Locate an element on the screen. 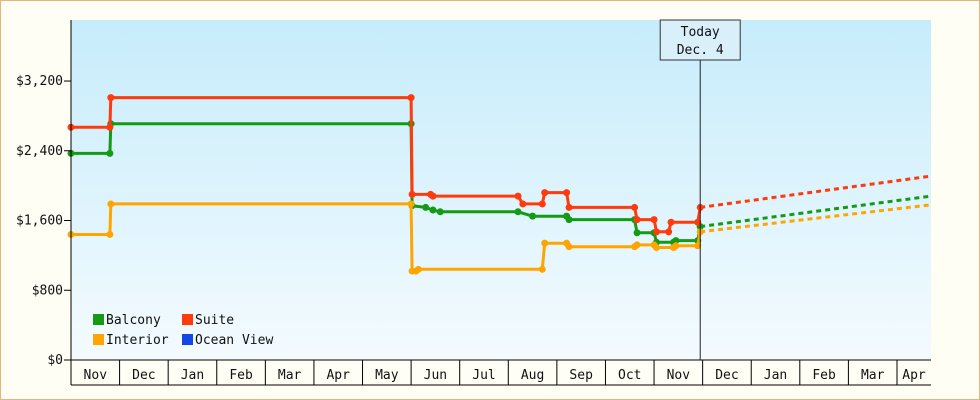  legend-label: Ocean View is located at coordinates (234, 340).